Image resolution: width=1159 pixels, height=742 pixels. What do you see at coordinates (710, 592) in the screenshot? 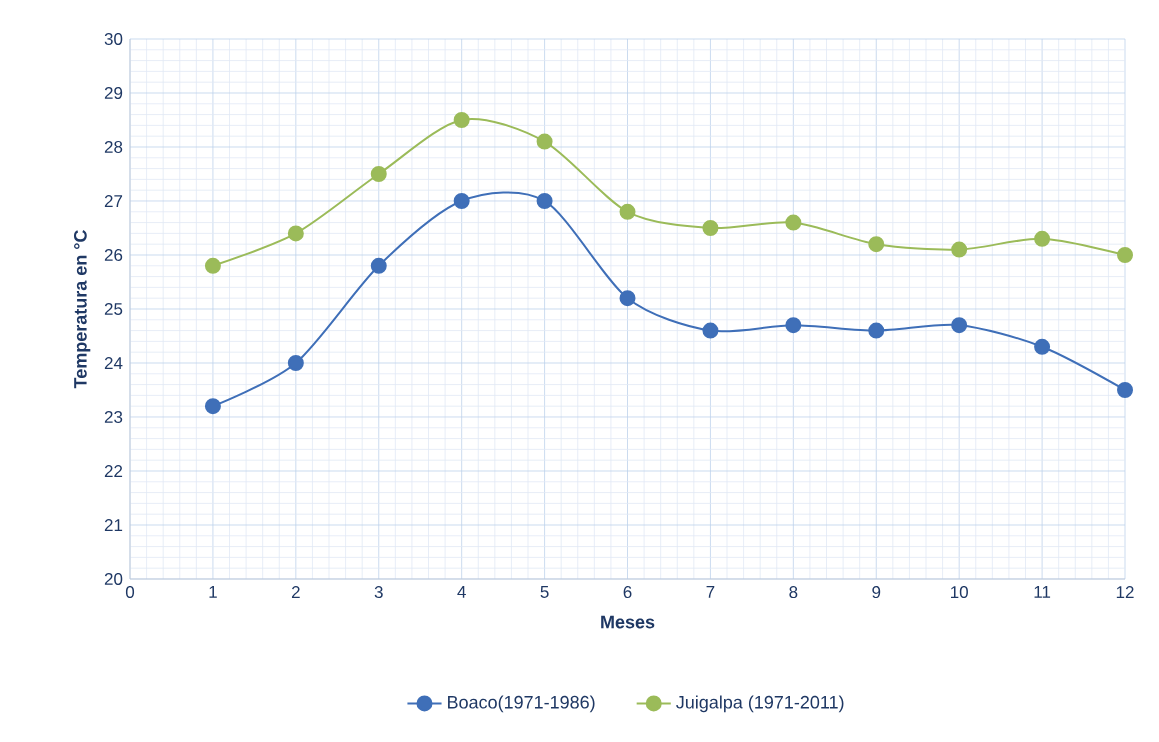
I see `x-tick-label: 7` at bounding box center [710, 592].